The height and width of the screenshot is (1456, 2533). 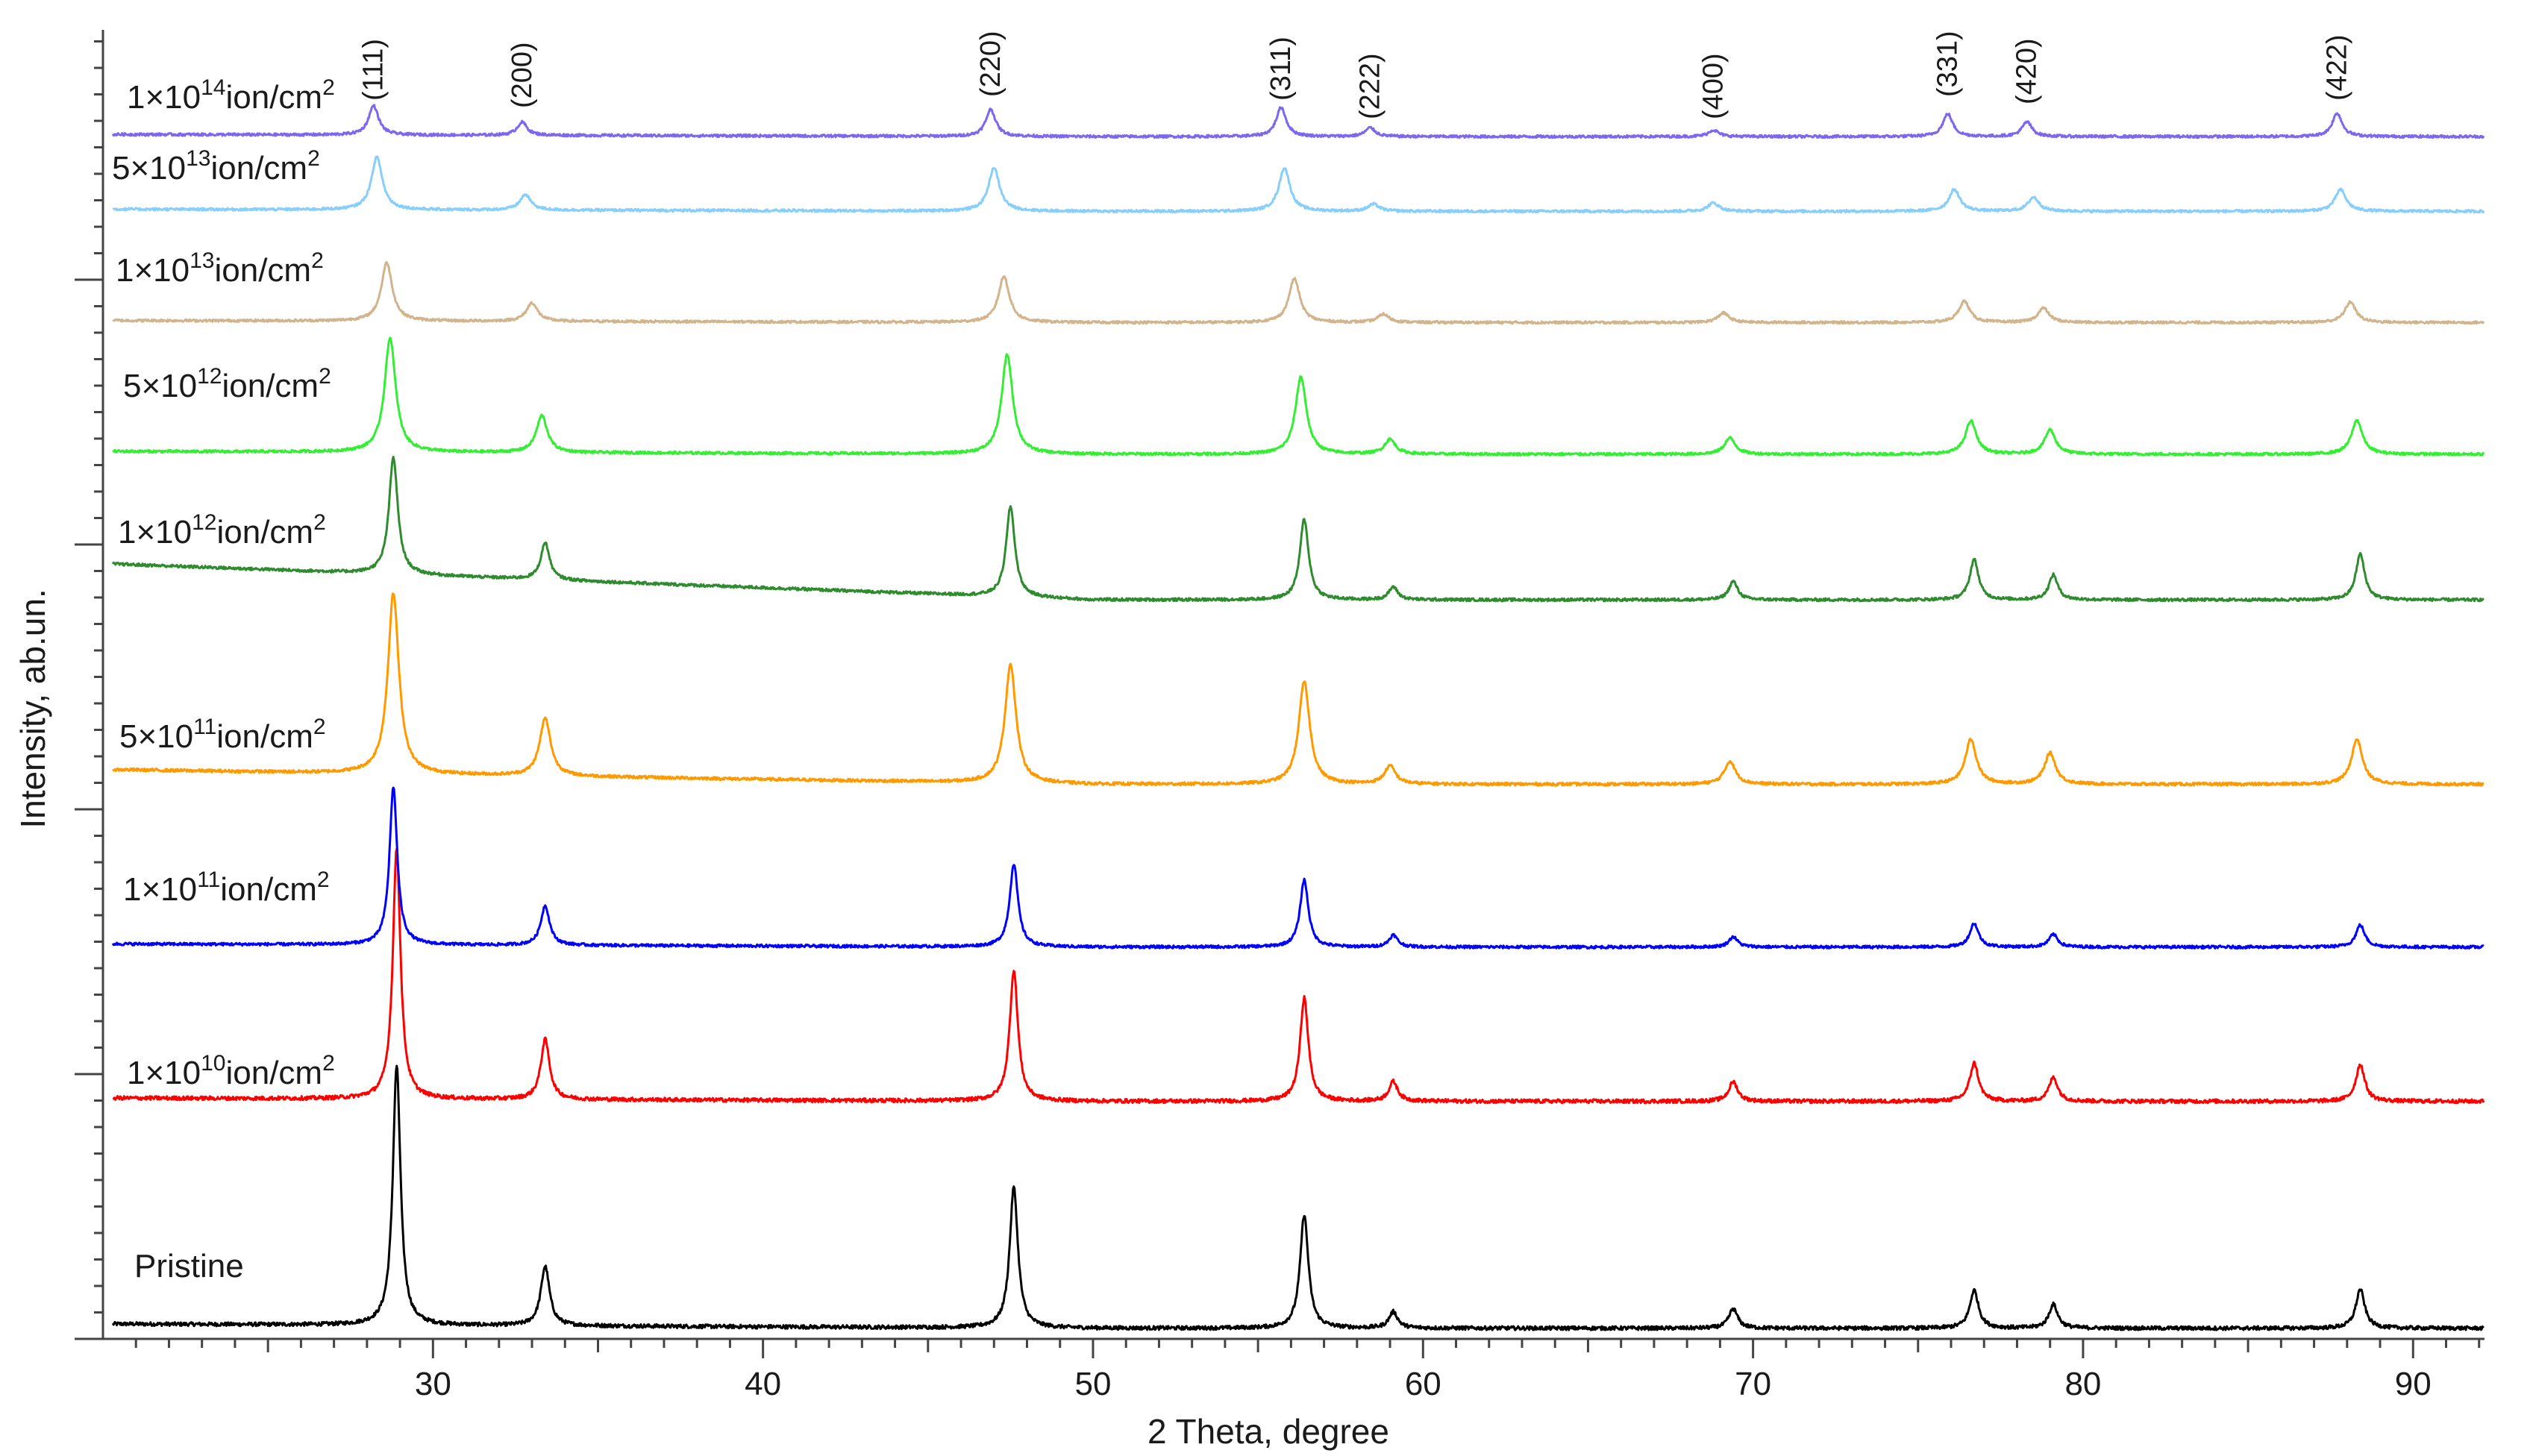 I want to click on series-label-4: 1×1012ion/cm2, so click(x=222, y=530).